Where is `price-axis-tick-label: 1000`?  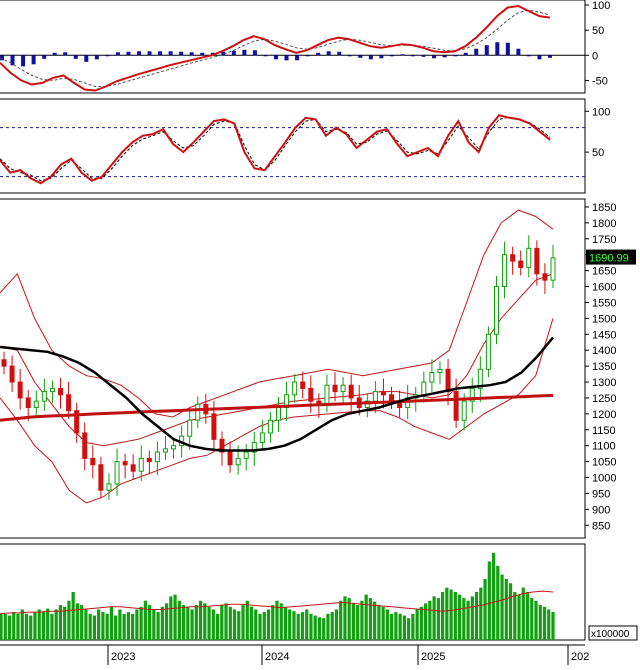
price-axis-tick-label: 1000 is located at coordinates (604, 479).